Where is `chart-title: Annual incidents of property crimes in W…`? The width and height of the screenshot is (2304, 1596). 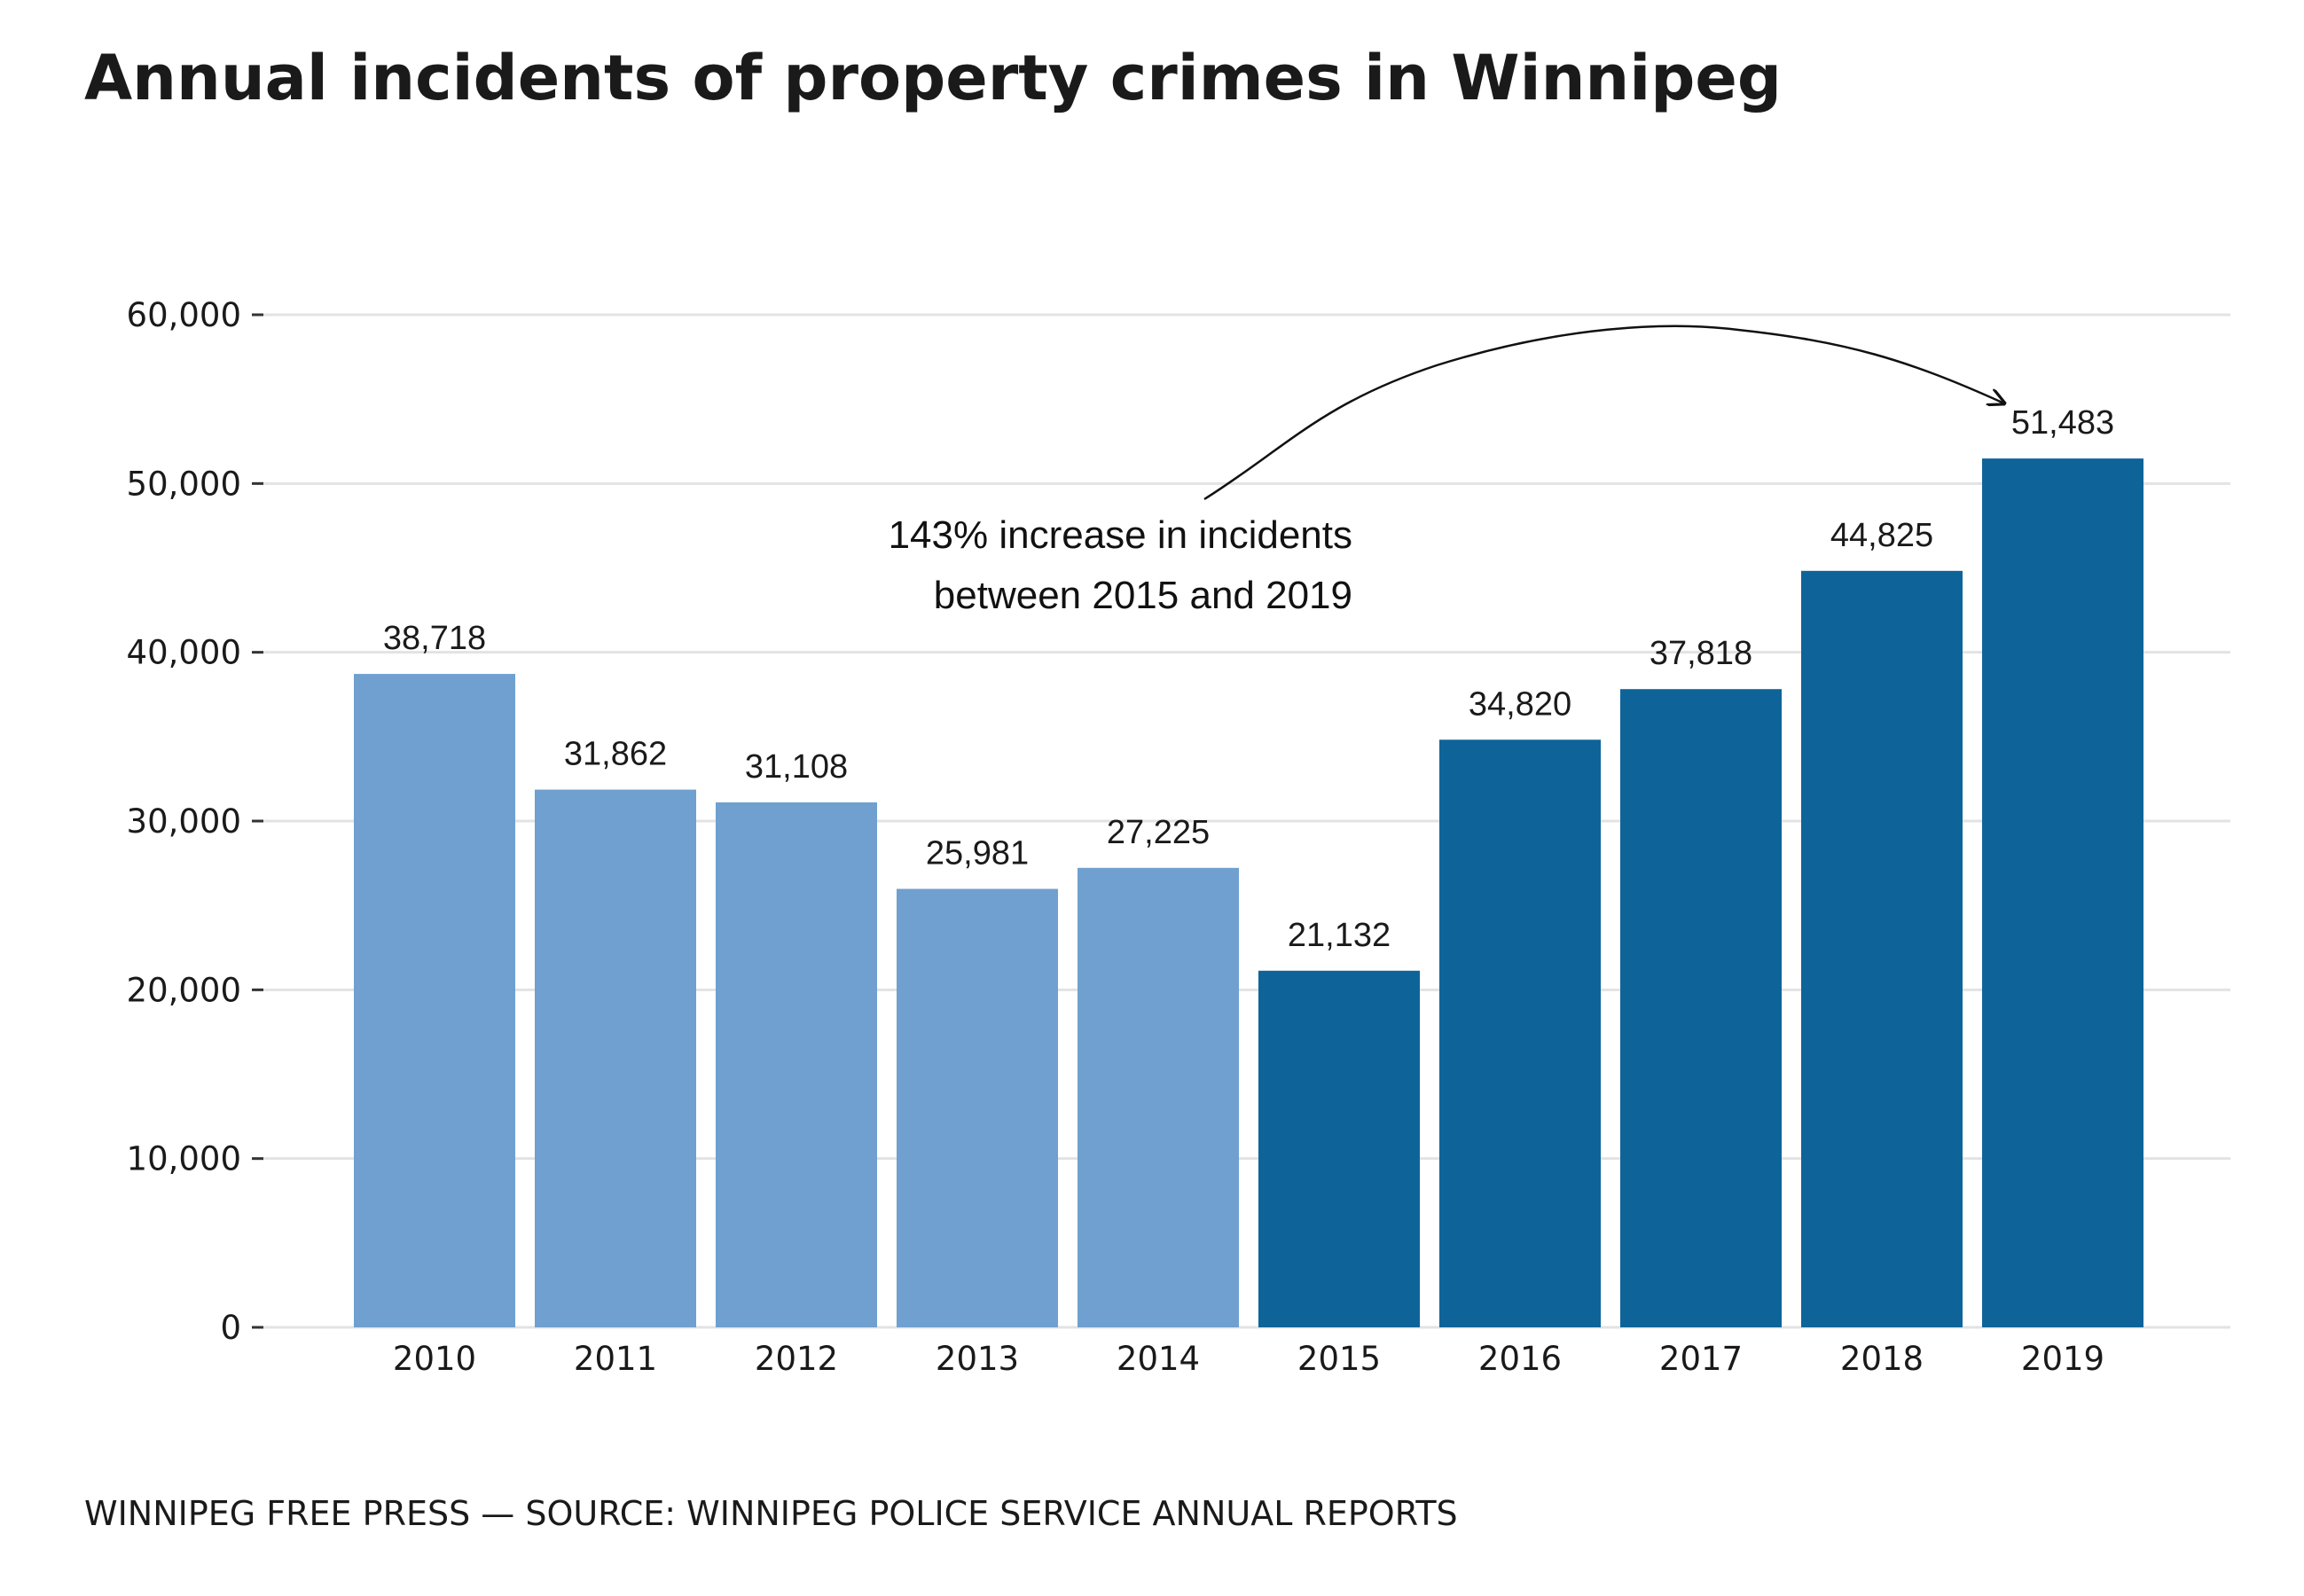 chart-title: Annual incidents of property crimes in W… is located at coordinates (933, 78).